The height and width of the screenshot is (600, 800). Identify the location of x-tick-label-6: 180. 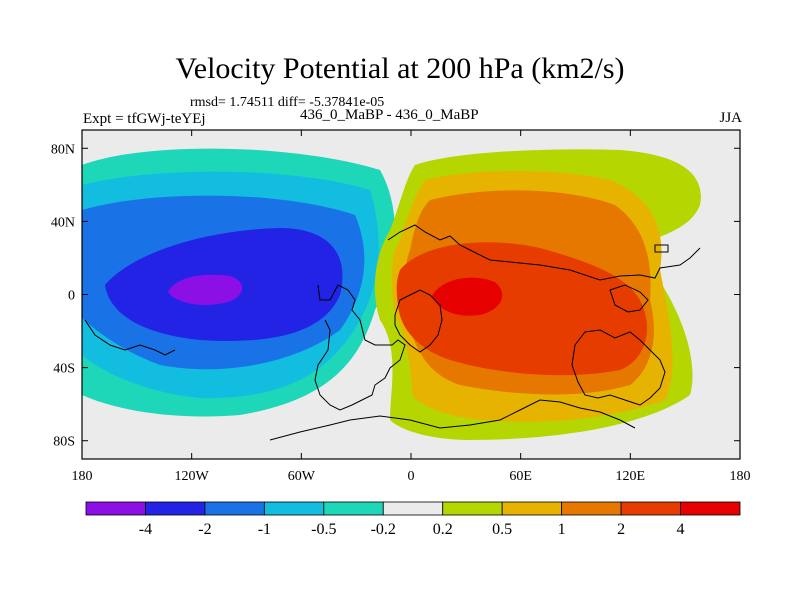
(740, 476).